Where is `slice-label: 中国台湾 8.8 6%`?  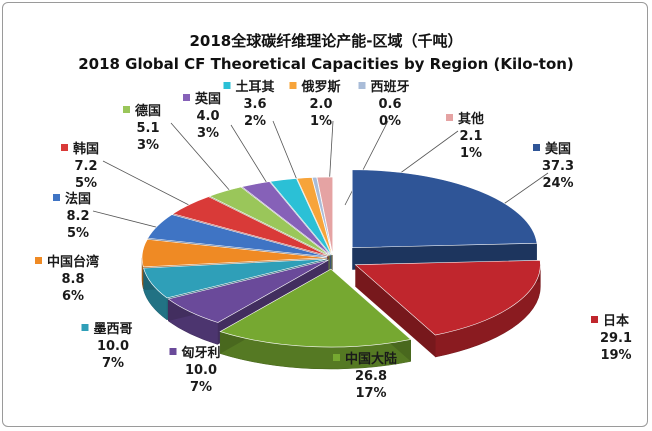
slice-label: 中国台湾 8.8 6% is located at coordinates (67, 279).